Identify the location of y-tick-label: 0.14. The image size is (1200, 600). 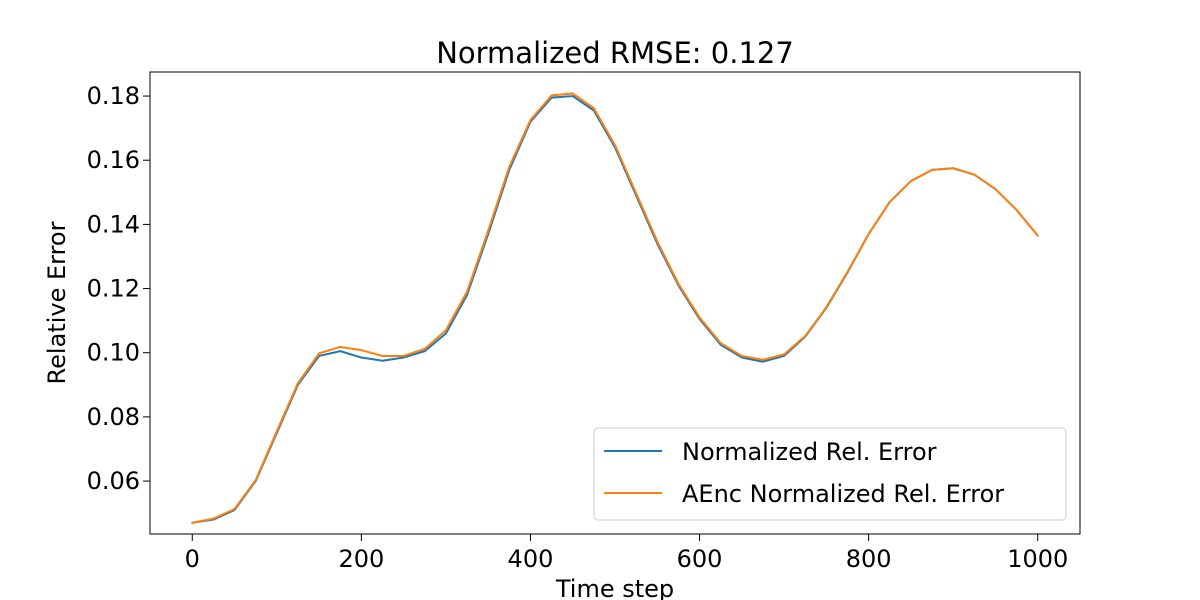
(113, 224).